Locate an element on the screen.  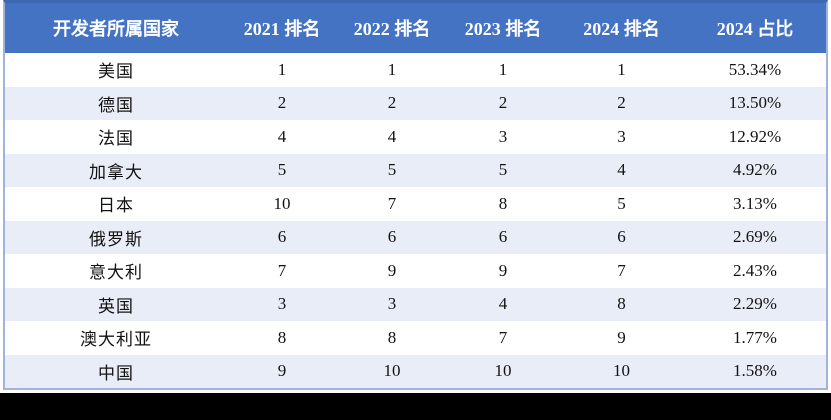
cell-rank-2024: 5 is located at coordinates (621, 203).